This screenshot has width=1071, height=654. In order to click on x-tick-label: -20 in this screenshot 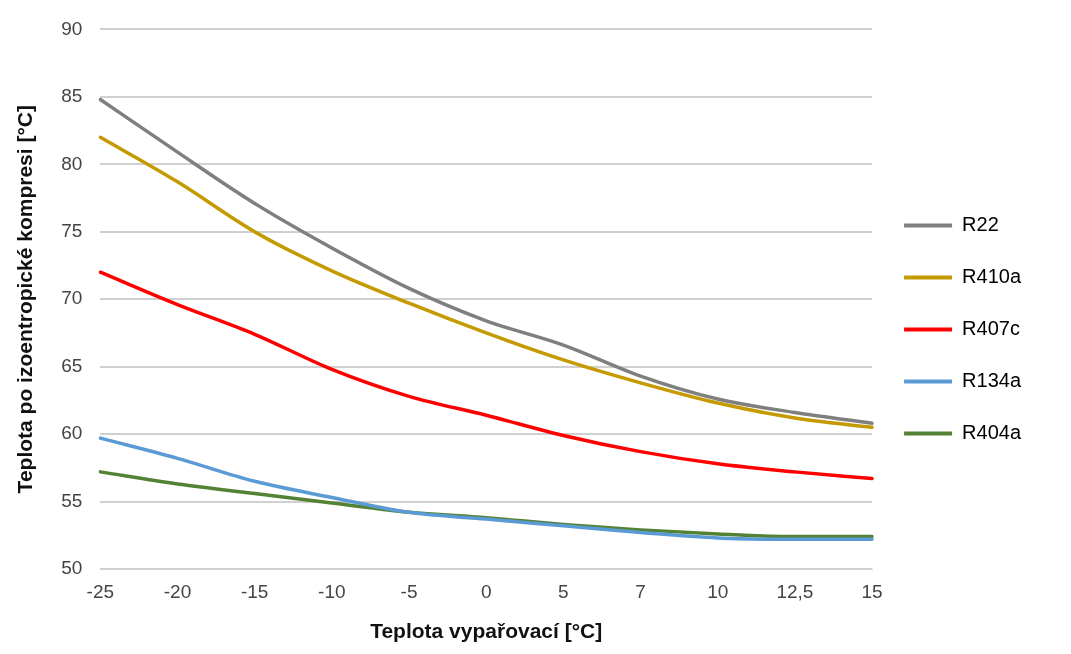, I will do `click(177, 591)`.